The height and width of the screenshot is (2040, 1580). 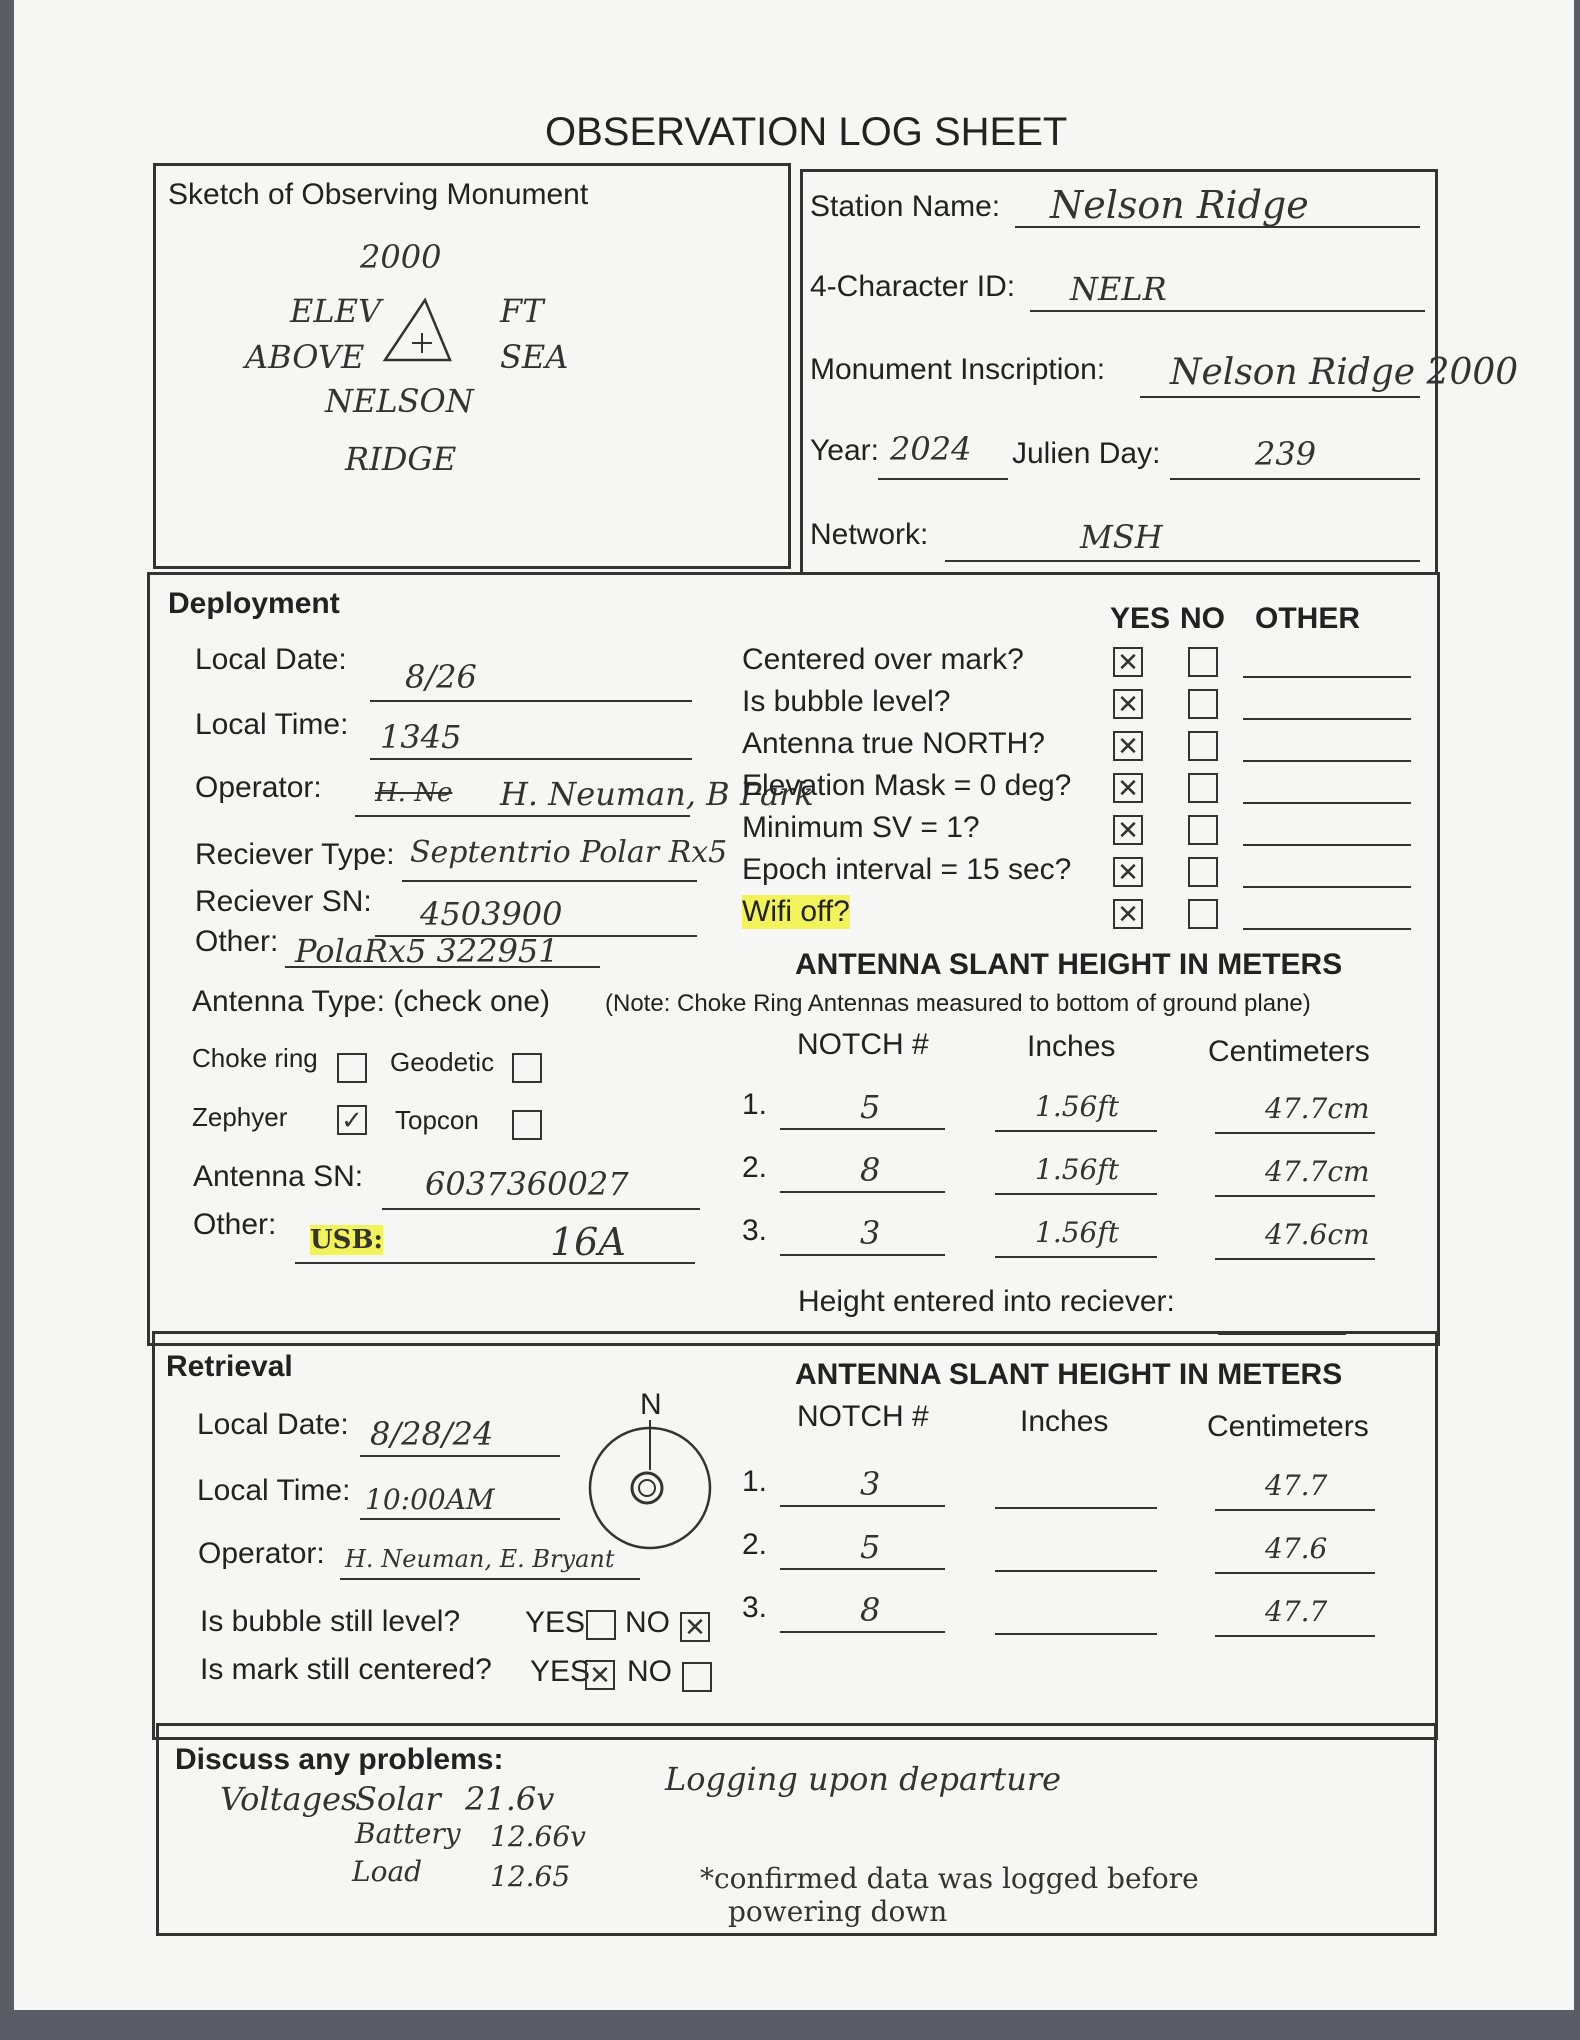 What do you see at coordinates (347, 1240) in the screenshot?
I see `other2-prefix: USB:` at bounding box center [347, 1240].